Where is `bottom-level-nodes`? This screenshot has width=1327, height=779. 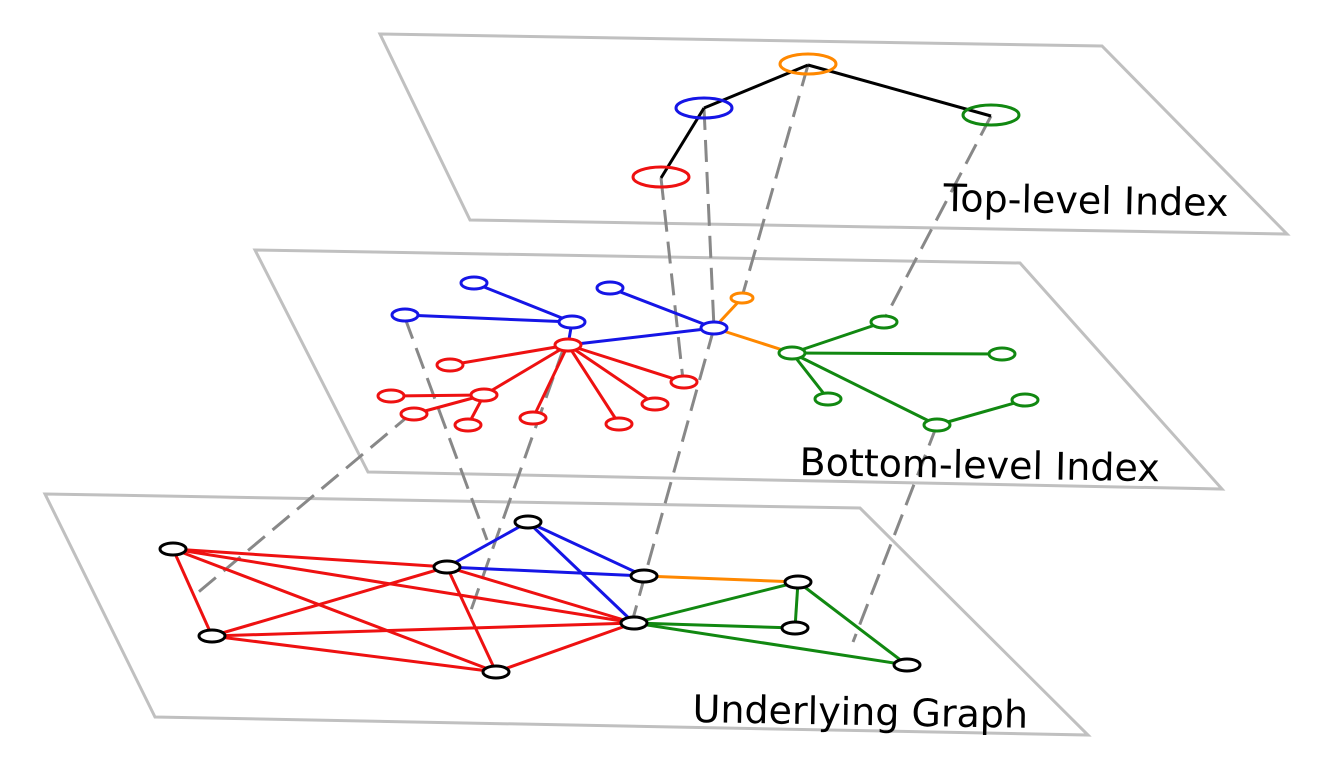 bottom-level-nodes is located at coordinates (708, 354).